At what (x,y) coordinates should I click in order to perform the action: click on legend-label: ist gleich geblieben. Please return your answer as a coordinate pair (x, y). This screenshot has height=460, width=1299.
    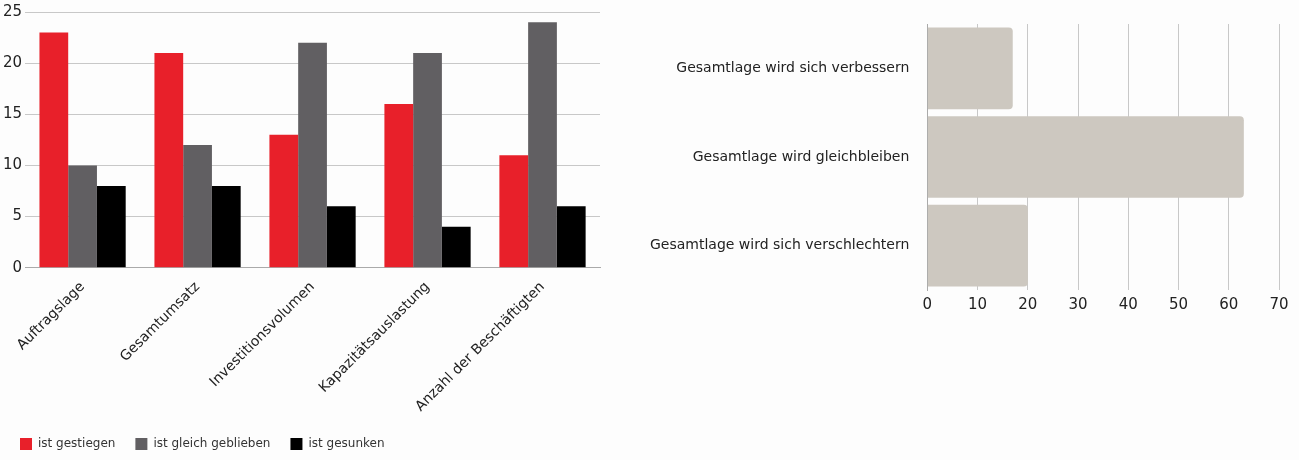
    Looking at the image, I should click on (212, 443).